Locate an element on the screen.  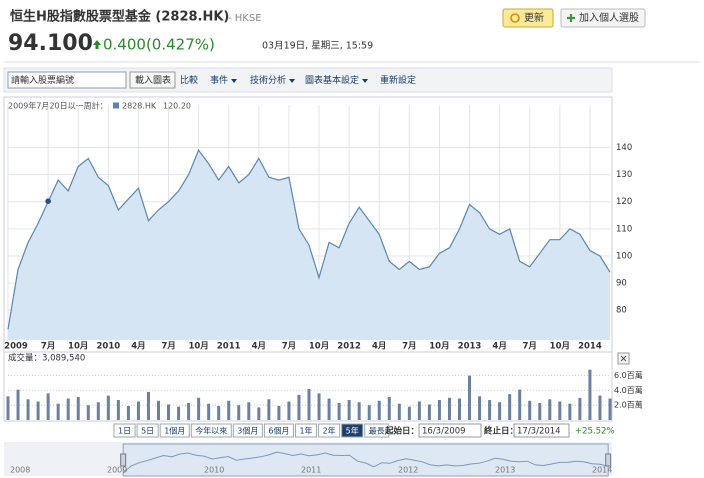
x-tick-label: 10月 is located at coordinates (560, 347).